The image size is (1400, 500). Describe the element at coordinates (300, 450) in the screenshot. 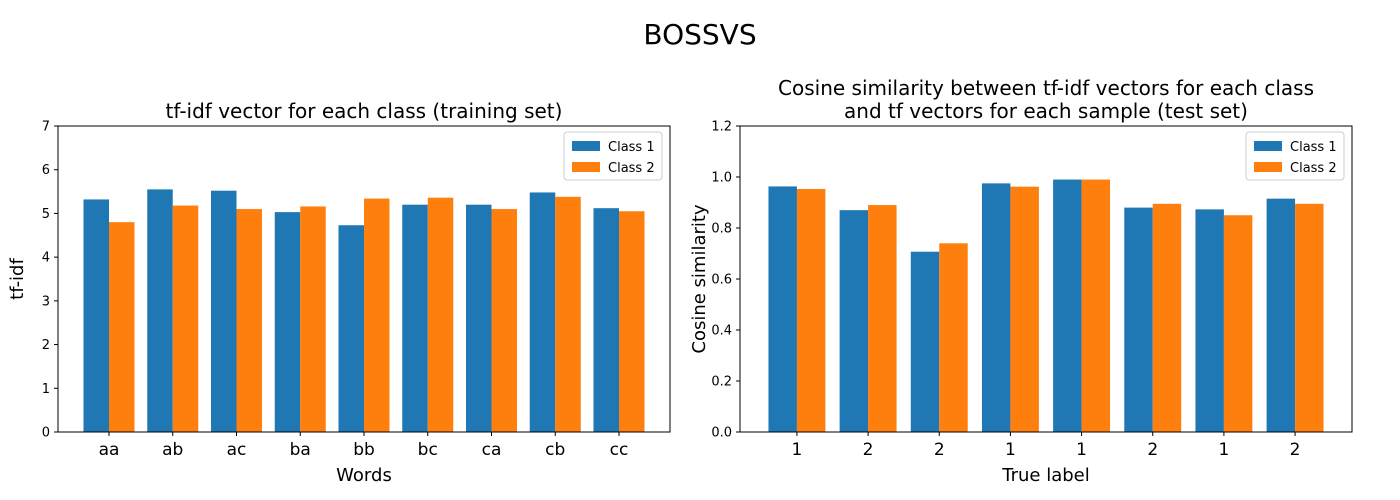

I see `x-tick-label: ba` at that location.